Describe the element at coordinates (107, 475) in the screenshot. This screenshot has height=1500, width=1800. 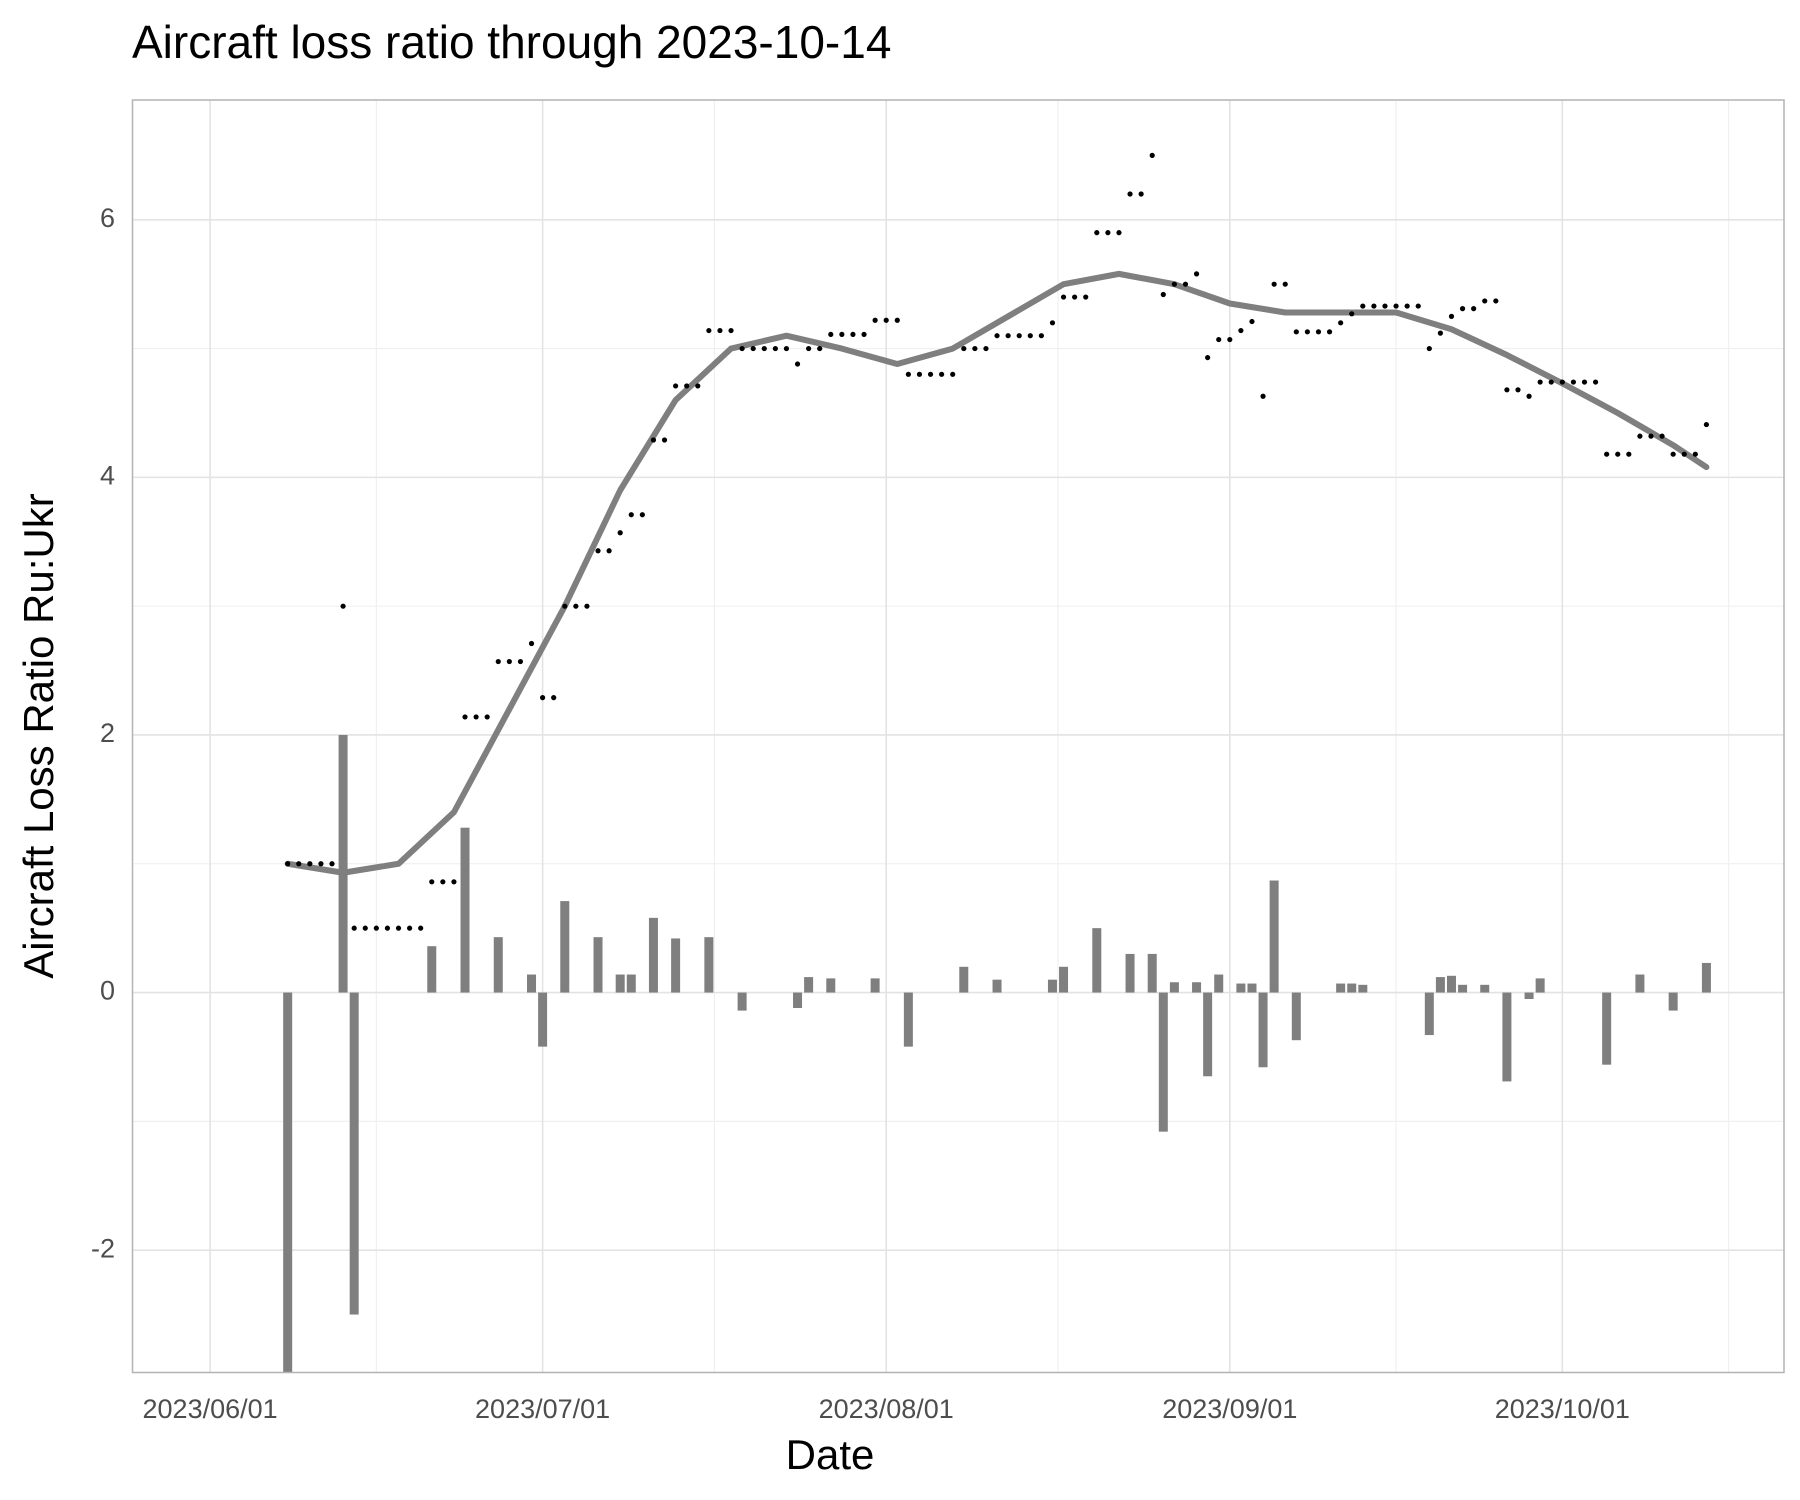
I see `y-tick-label: 4` at that location.